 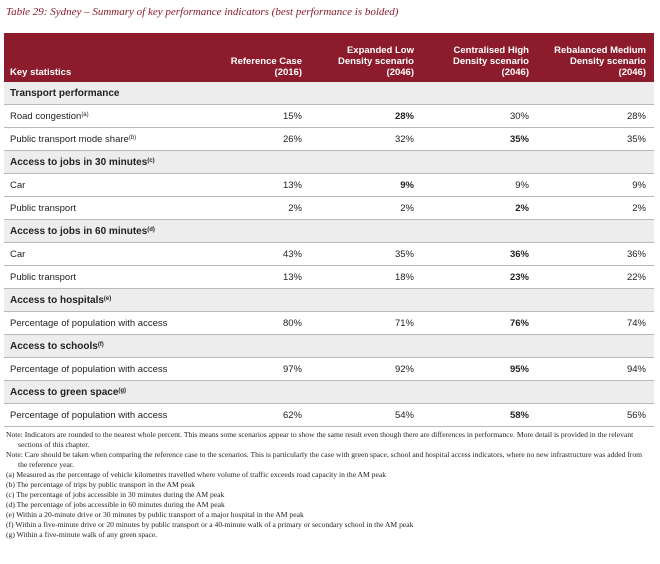 What do you see at coordinates (107, 298) in the screenshot?
I see `footnote-ref: (e)` at bounding box center [107, 298].